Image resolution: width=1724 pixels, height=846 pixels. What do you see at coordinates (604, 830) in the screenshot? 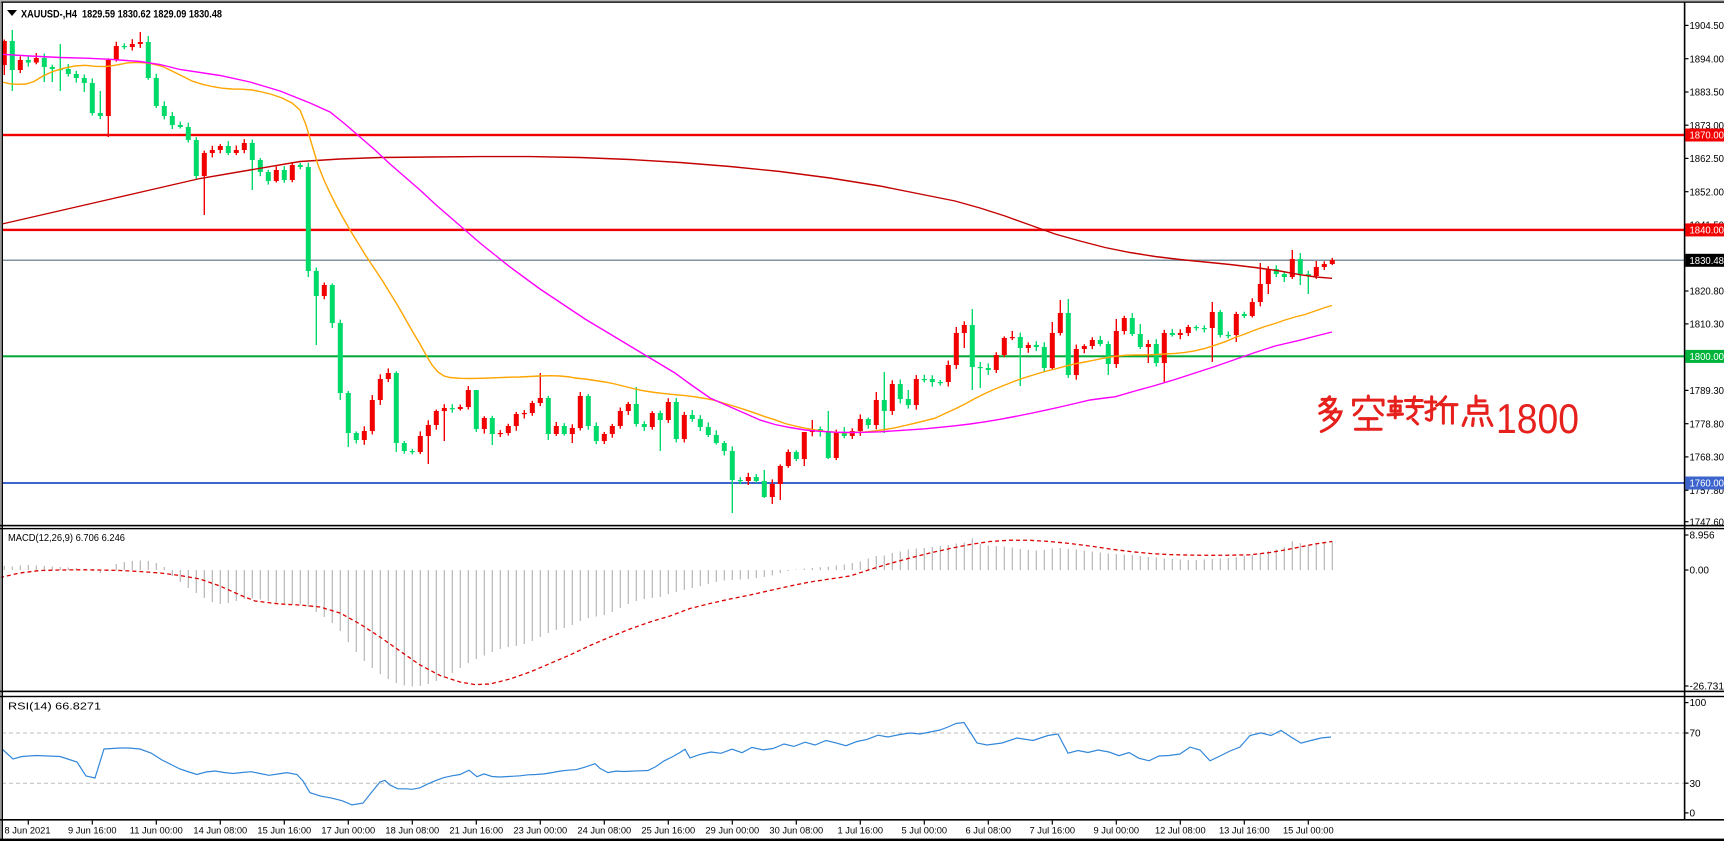
I see `svg-text: 24 Jun 08:00` at bounding box center [604, 830].